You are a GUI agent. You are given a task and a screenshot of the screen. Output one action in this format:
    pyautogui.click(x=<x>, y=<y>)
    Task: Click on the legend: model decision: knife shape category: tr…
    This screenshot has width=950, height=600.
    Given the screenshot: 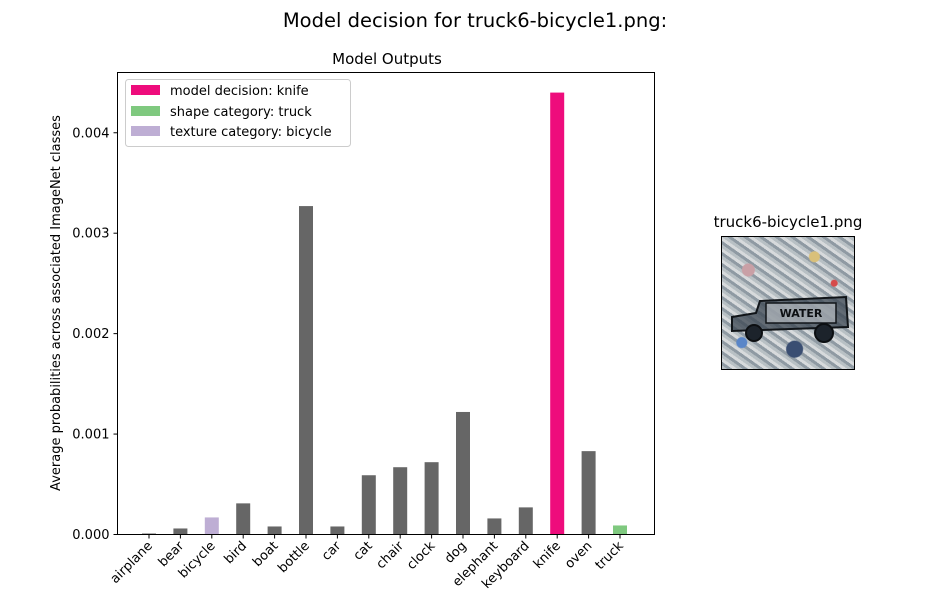 What is the action you would take?
    pyautogui.click(x=238, y=113)
    